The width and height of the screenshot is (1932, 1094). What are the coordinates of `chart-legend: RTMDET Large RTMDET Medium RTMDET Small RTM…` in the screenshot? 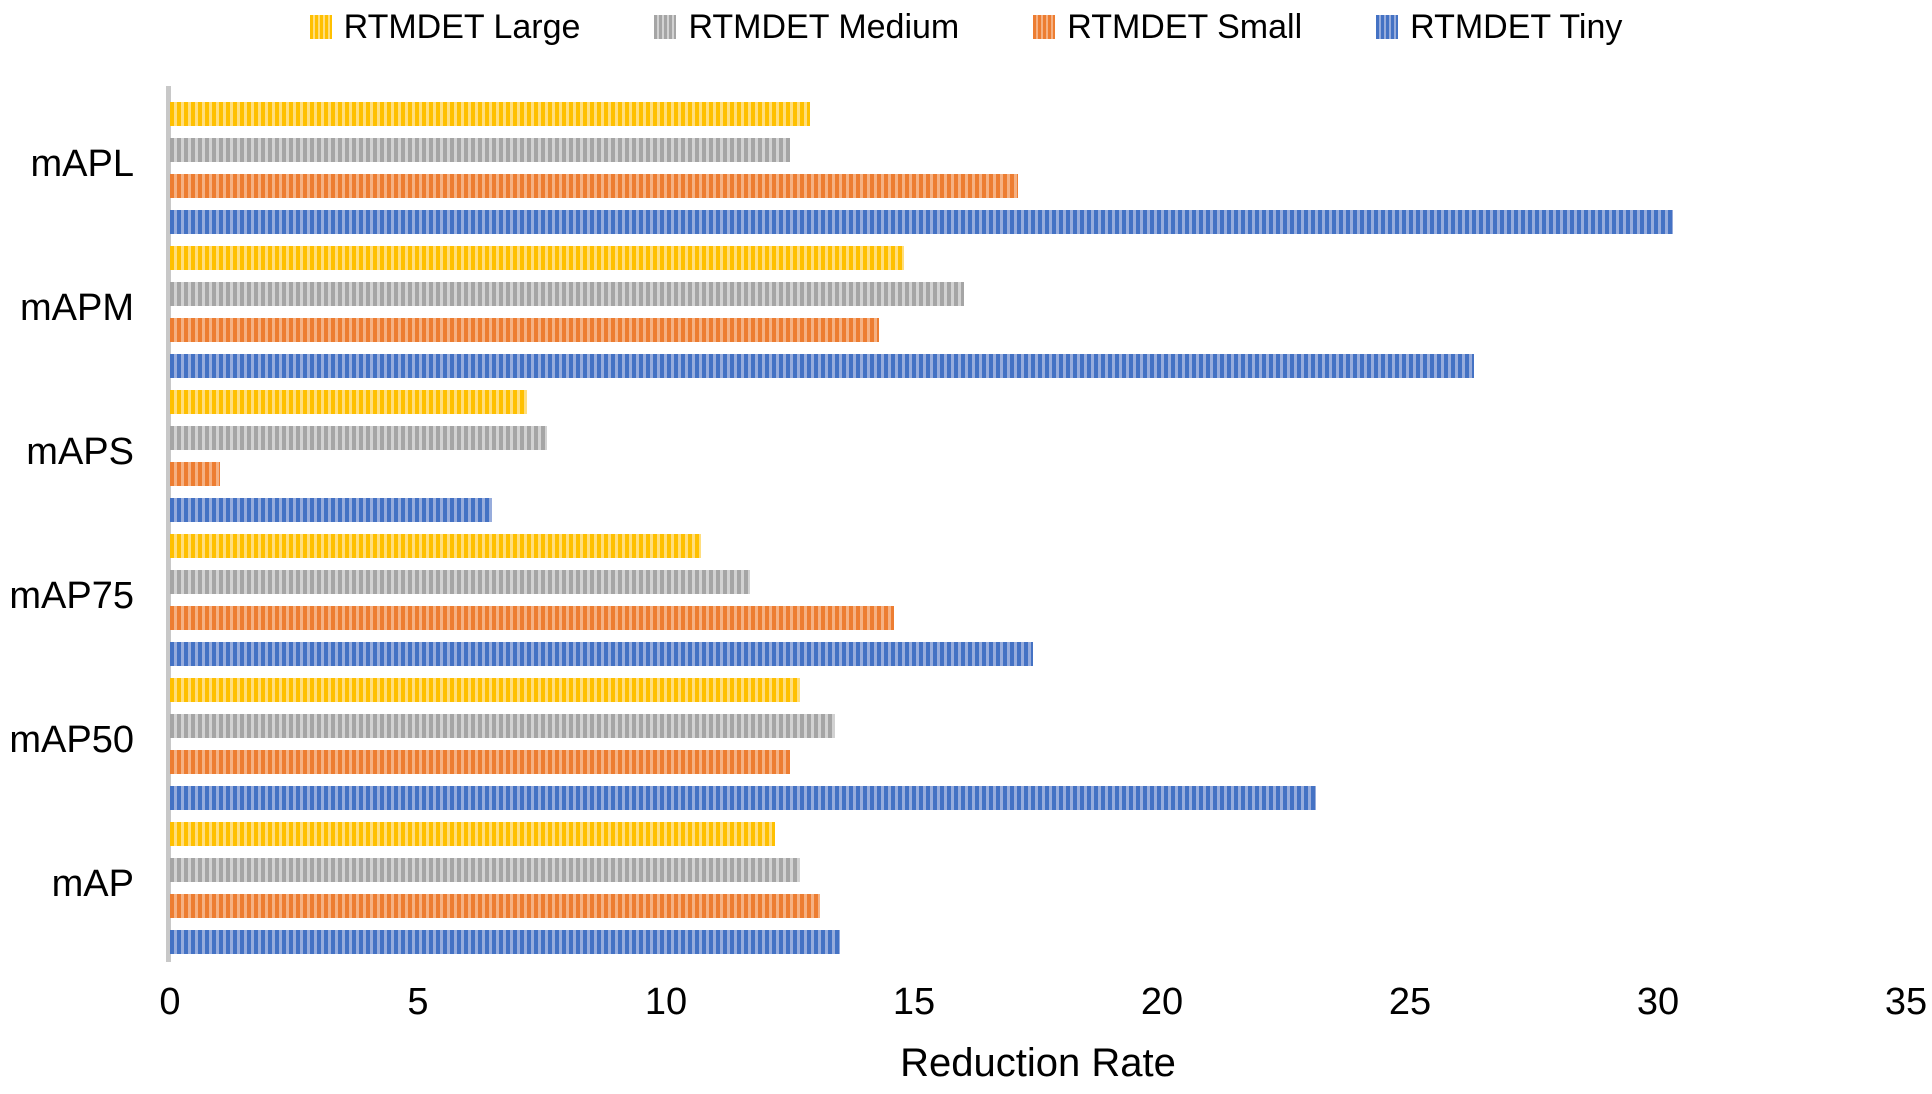 It's located at (966, 27).